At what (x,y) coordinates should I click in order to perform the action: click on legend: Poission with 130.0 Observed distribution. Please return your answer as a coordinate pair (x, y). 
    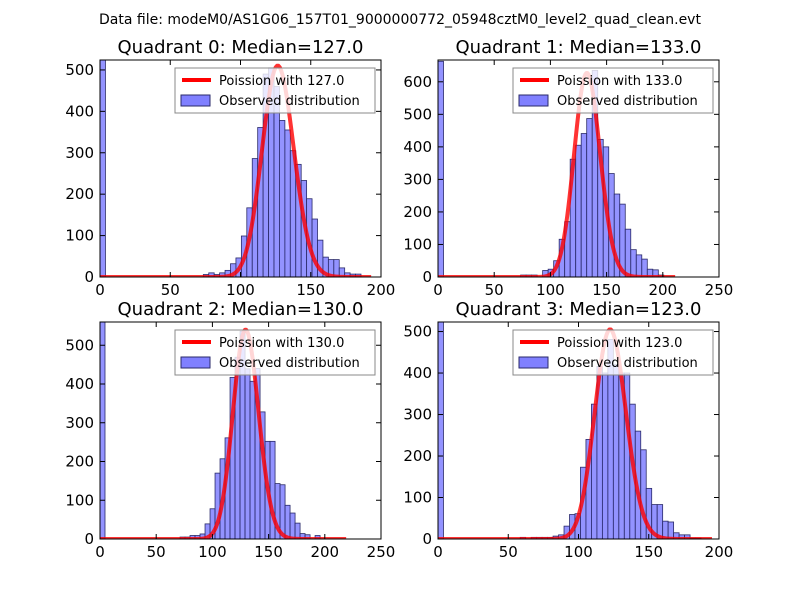
    Looking at the image, I should click on (275, 352).